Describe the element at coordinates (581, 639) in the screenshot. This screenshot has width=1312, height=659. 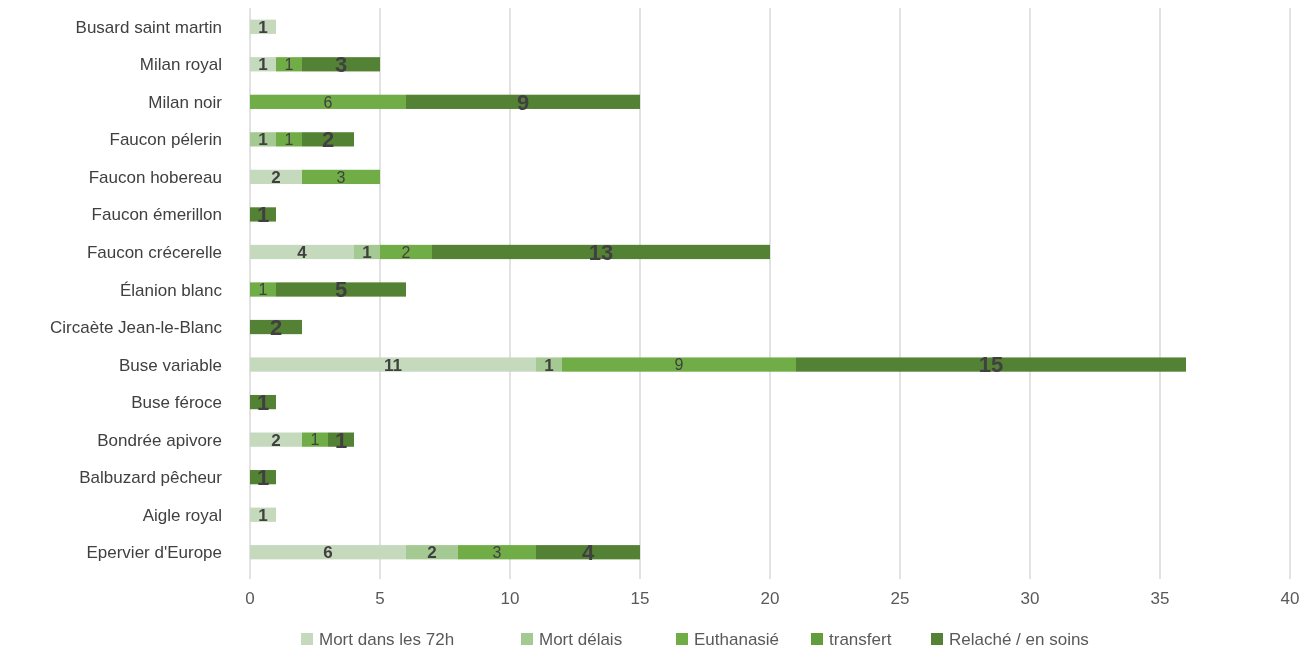
I see `legend-label: Mort délais` at that location.